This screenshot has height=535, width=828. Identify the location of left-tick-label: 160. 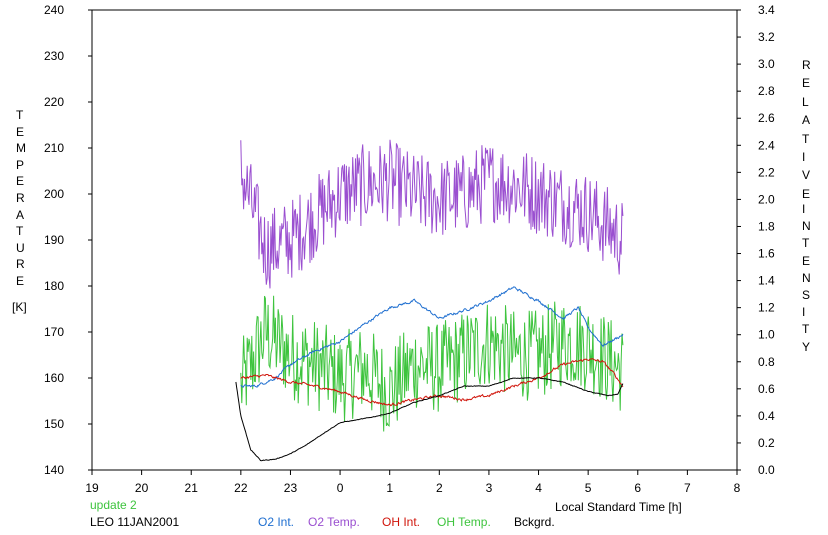
(54, 378).